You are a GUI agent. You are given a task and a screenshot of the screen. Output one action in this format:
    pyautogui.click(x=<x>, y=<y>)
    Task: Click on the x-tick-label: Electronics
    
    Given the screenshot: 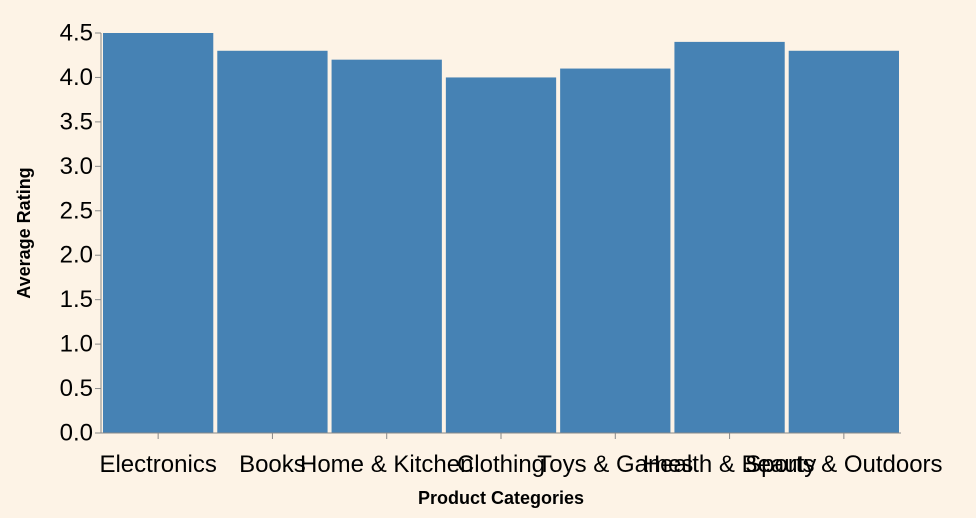 What is the action you would take?
    pyautogui.click(x=157, y=464)
    